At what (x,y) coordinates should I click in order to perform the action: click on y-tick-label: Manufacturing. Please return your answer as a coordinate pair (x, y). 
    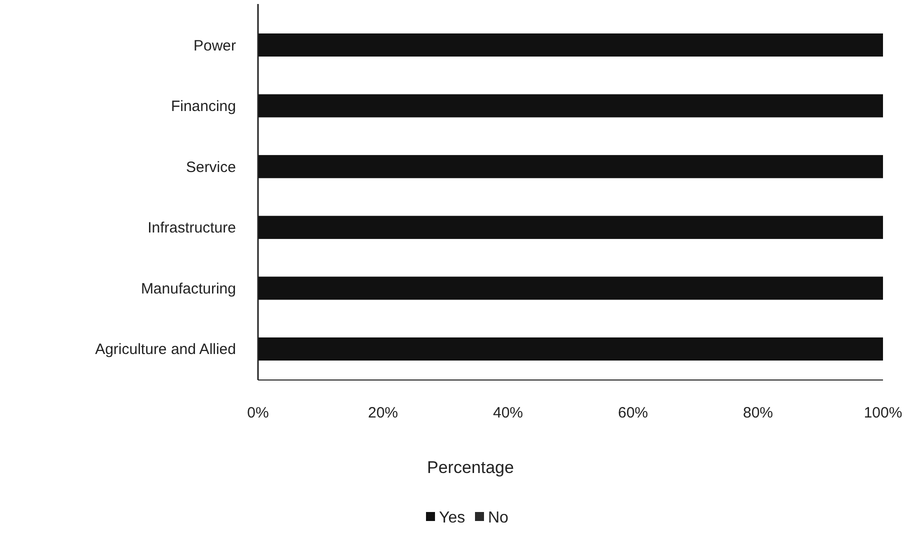
    Looking at the image, I should click on (188, 289).